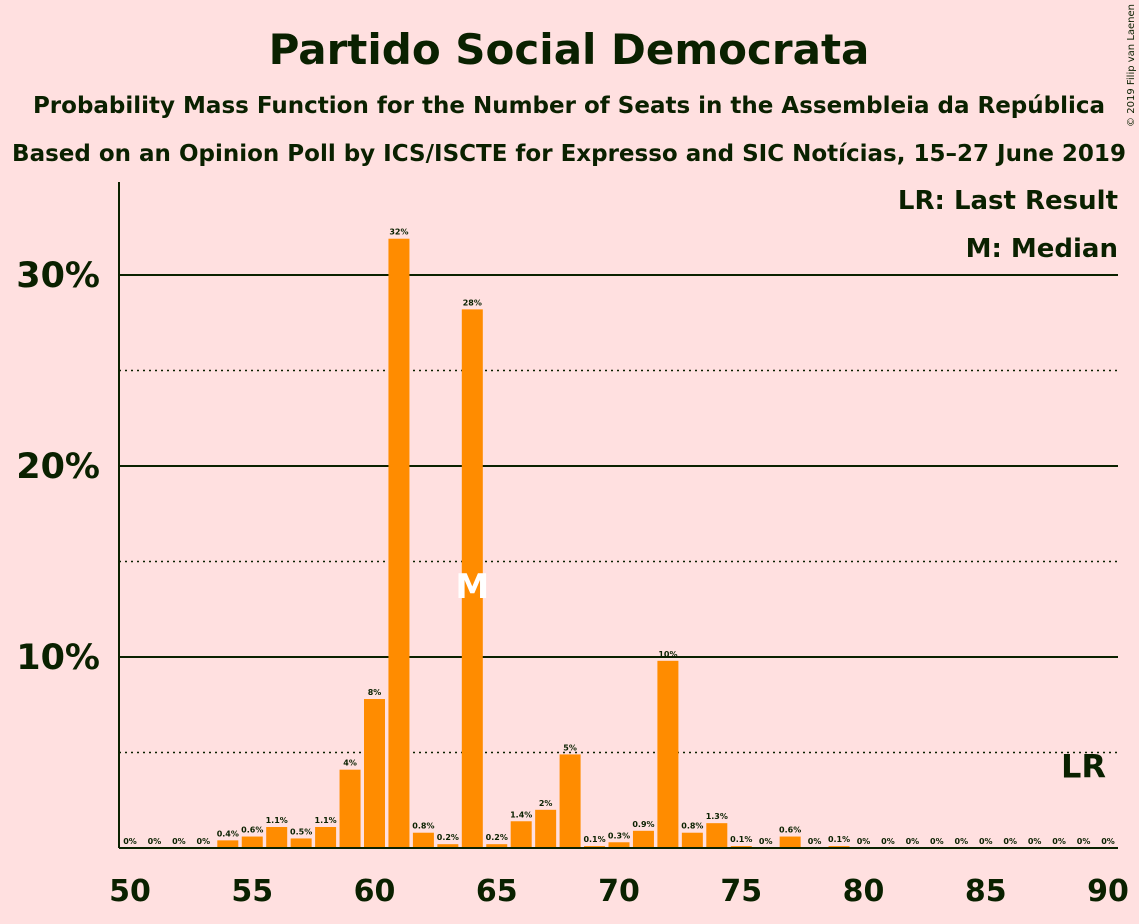 The width and height of the screenshot is (1139, 924). I want to click on markers-group: M LR, so click(780, 676).